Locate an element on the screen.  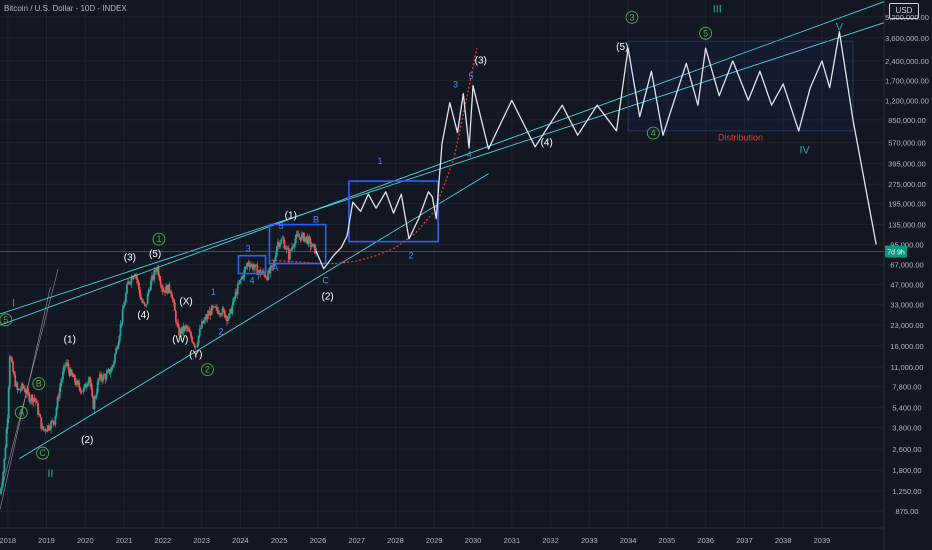
symbol-title: Bitcoin / U.S. Dollar - 10D - INDEX is located at coordinates (65, 8).